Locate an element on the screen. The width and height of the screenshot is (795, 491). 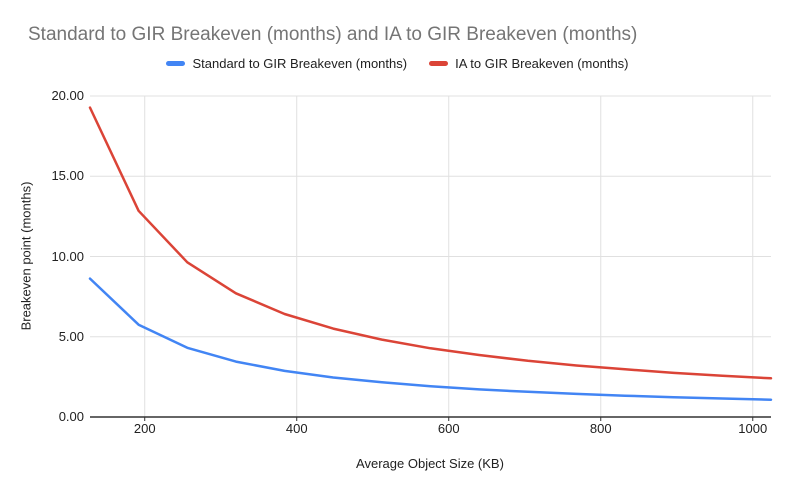
y-axis-title: Breakeven point (months) is located at coordinates (26, 256).